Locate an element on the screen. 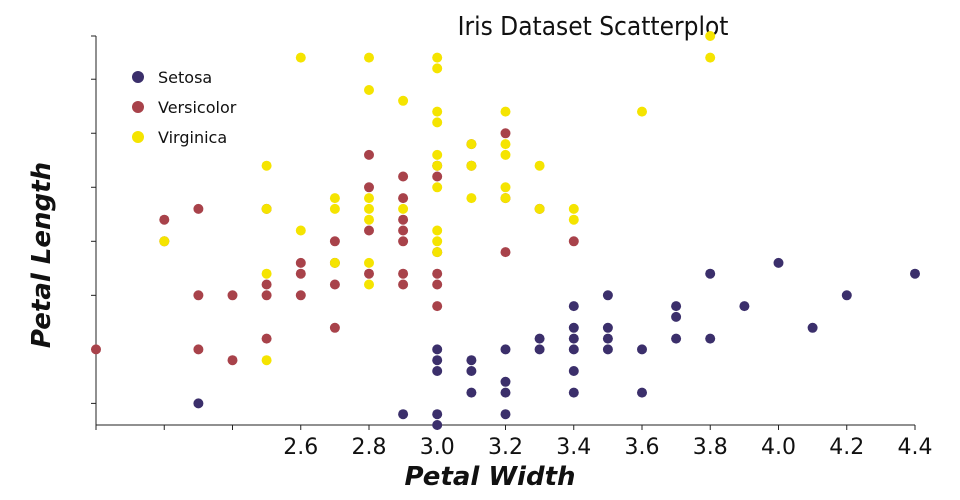  legend-marker-virginica is located at coordinates (138, 137).